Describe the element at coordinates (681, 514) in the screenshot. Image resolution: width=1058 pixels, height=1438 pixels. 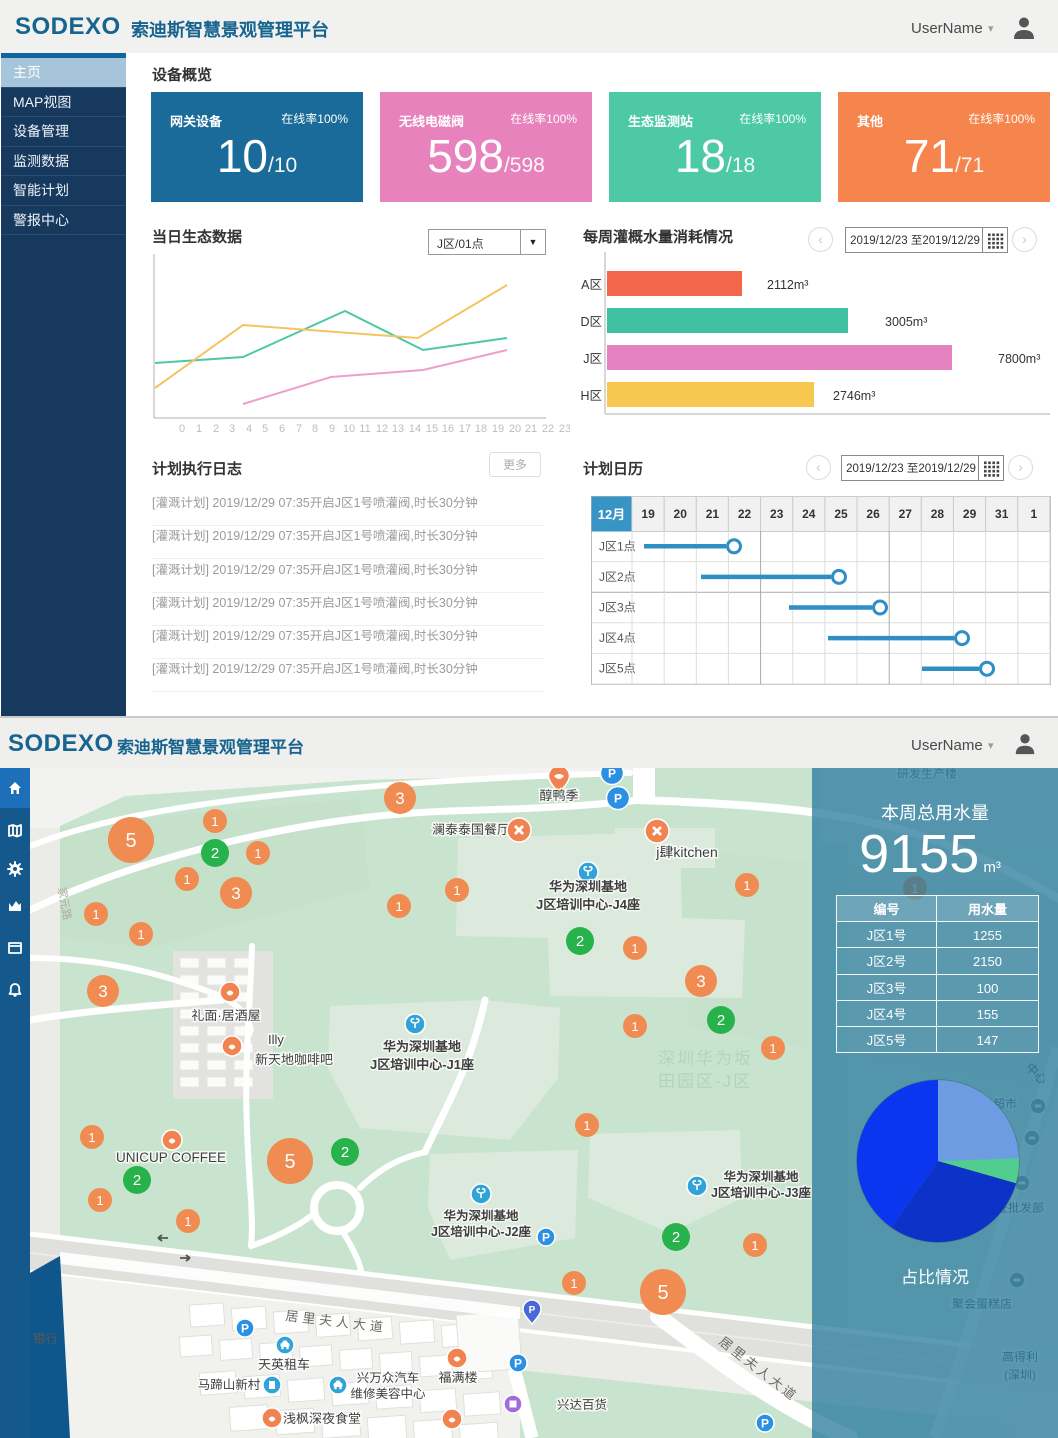
I see `svg-text: 20` at that location.